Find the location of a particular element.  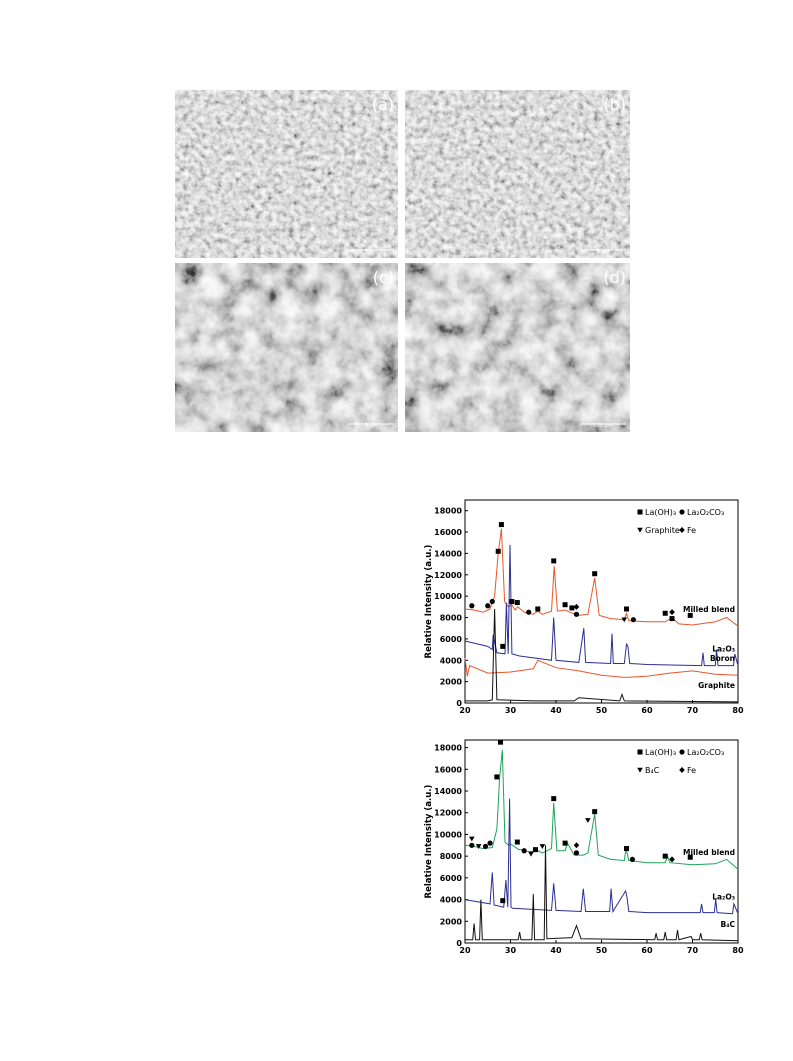

series-label: Boron is located at coordinates (722, 658).